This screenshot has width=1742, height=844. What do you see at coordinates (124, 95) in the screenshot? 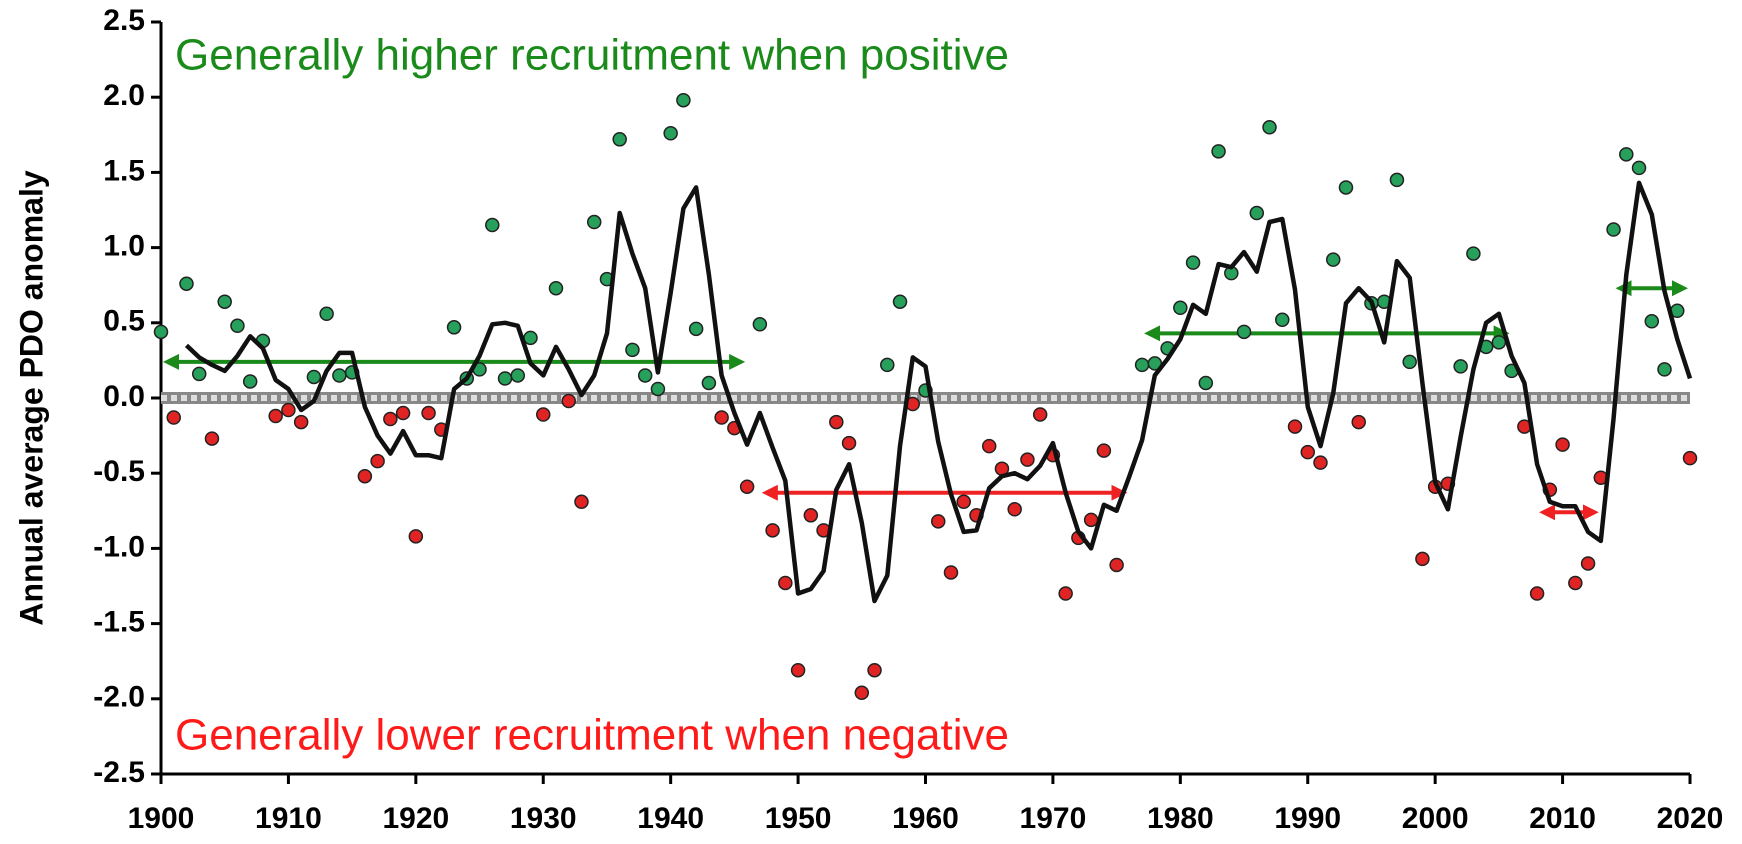
I see `y-tick-label: 2.0` at bounding box center [124, 95].